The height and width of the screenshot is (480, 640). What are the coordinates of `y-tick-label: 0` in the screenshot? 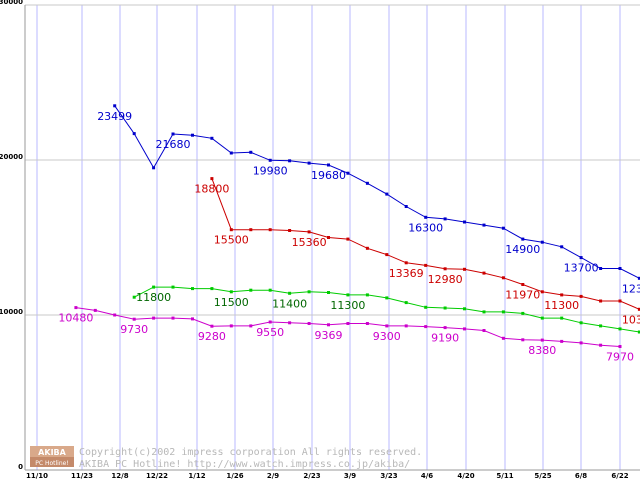 It's located at (20, 467).